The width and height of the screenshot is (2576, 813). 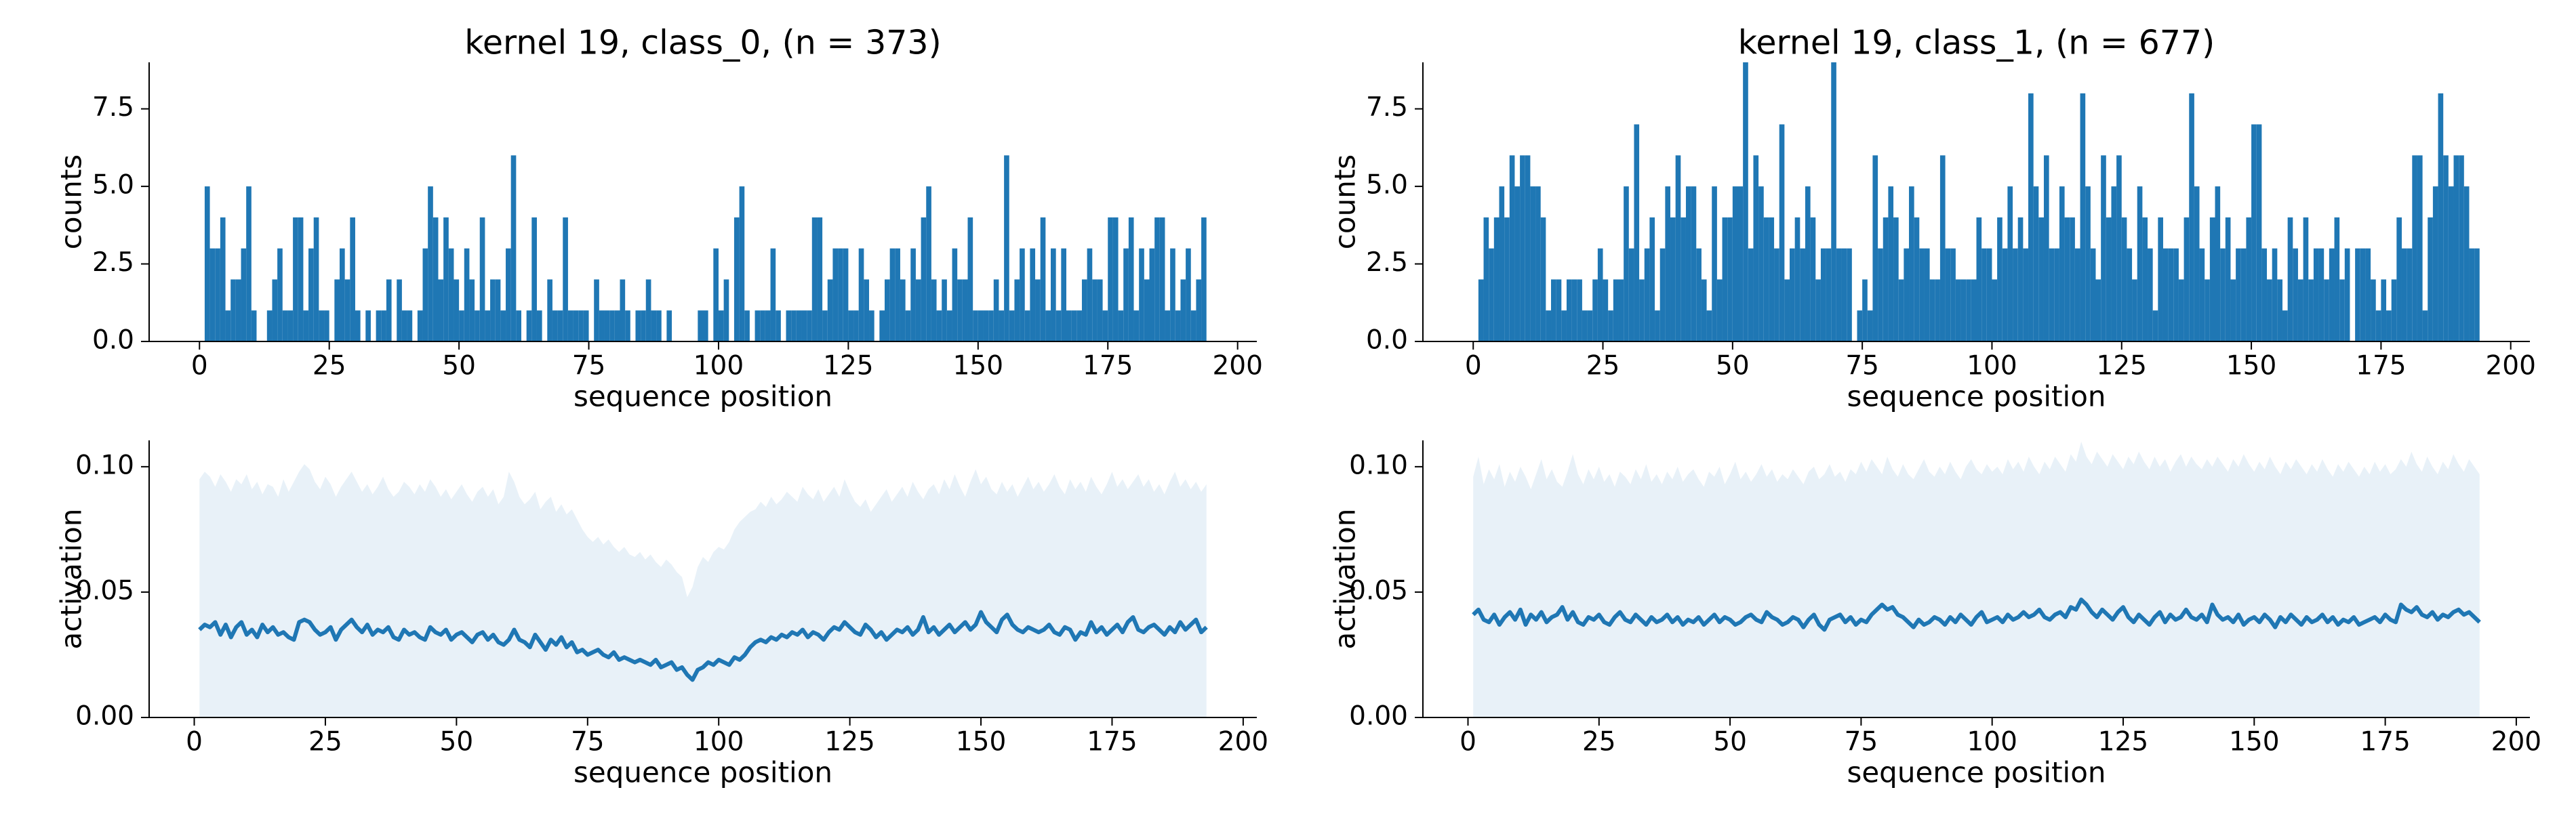 I want to click on x-tick-label: 25, so click(x=1599, y=742).